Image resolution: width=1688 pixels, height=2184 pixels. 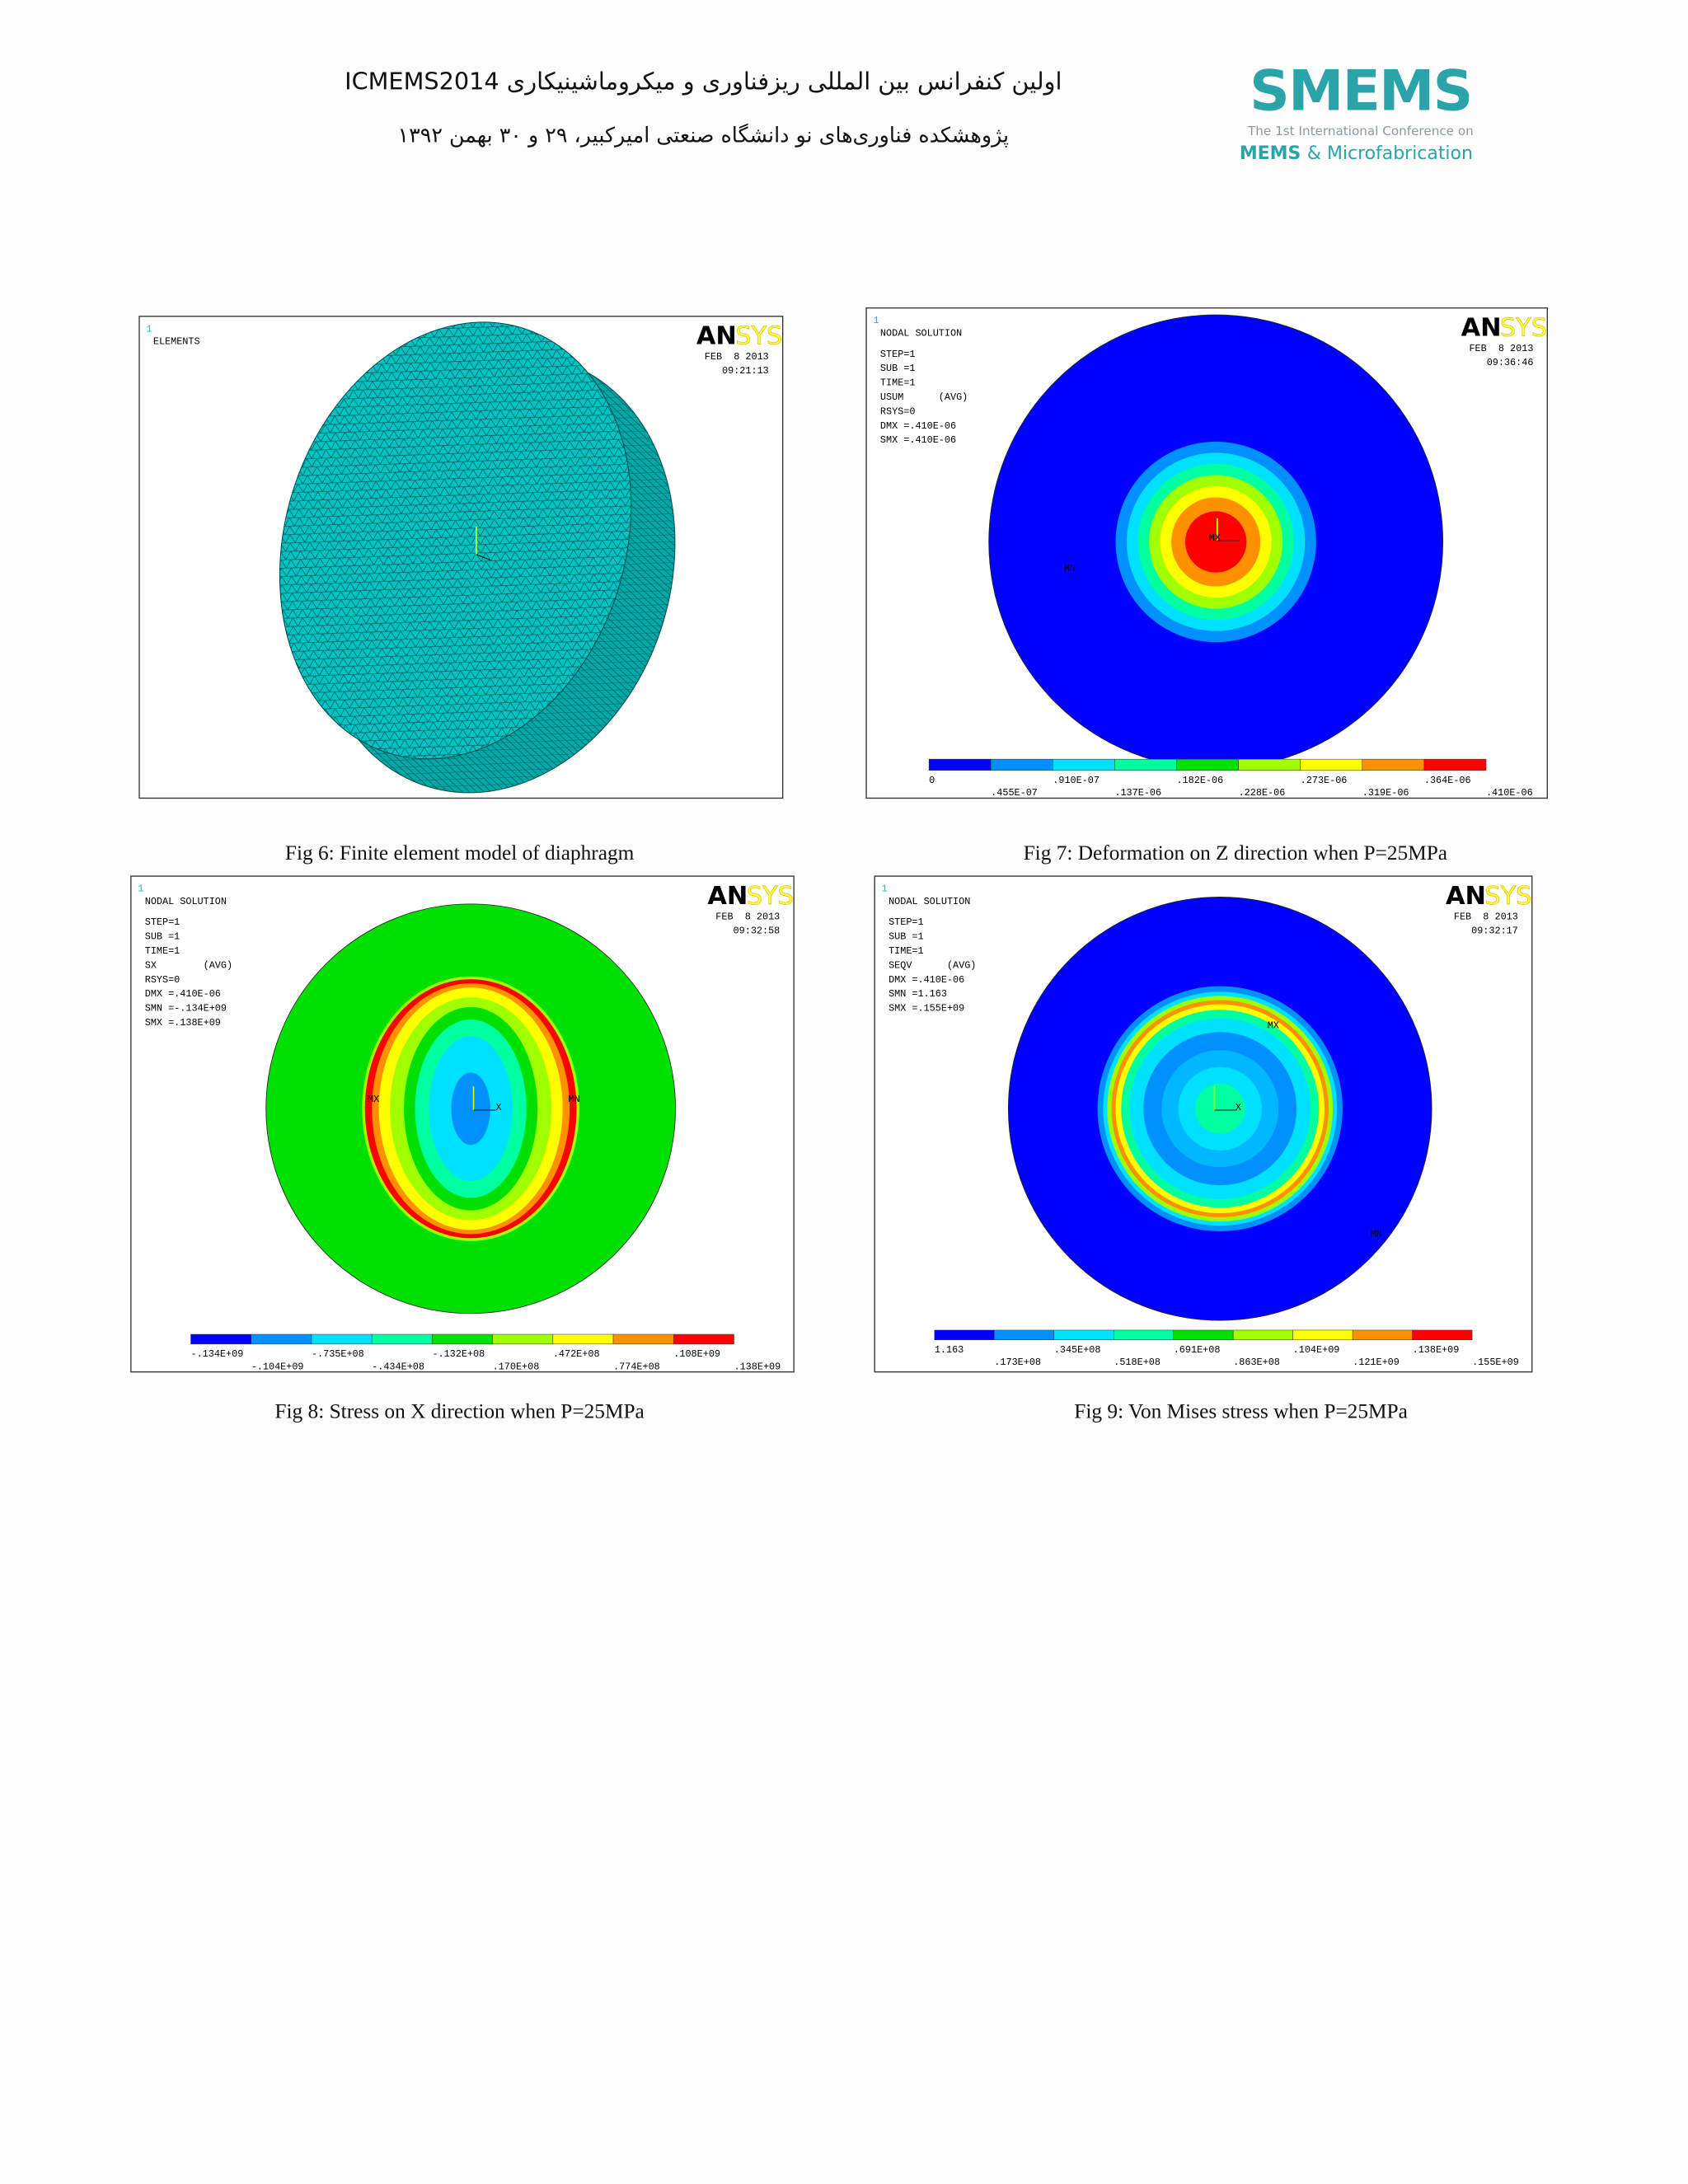 What do you see at coordinates (1198, 1350) in the screenshot?
I see `colorbar-label: .691E+08` at bounding box center [1198, 1350].